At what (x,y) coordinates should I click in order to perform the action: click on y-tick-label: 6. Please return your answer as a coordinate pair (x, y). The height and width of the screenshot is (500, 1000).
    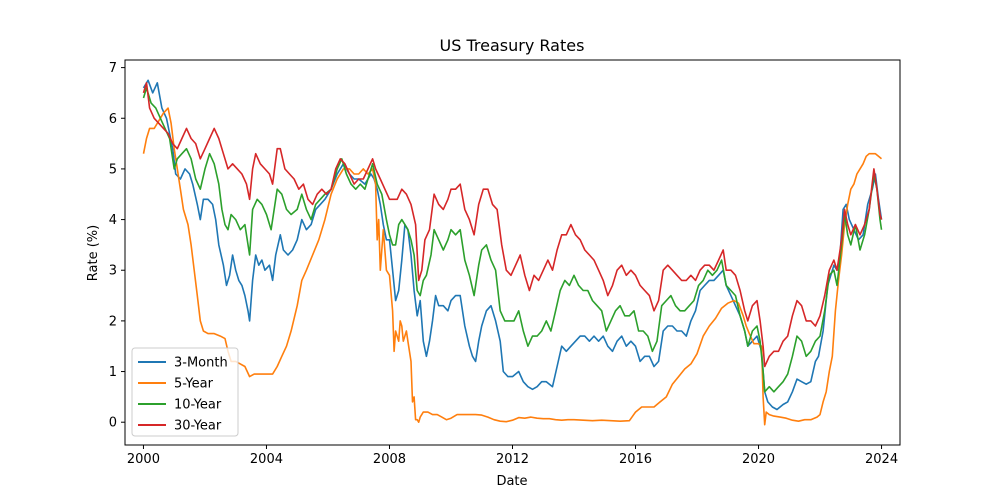
    Looking at the image, I should click on (113, 119).